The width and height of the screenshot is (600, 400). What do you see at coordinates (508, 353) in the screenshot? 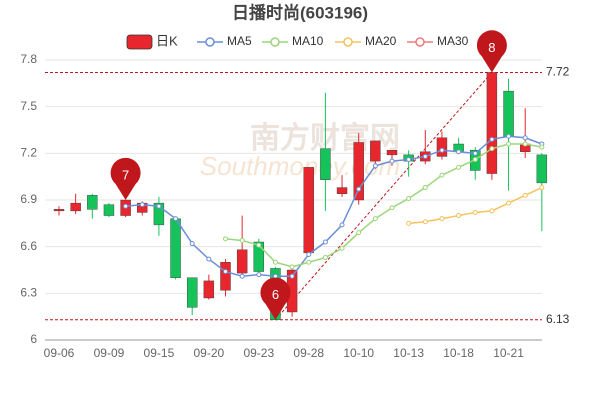
I see `x-tick-label: 10-21` at bounding box center [508, 353].